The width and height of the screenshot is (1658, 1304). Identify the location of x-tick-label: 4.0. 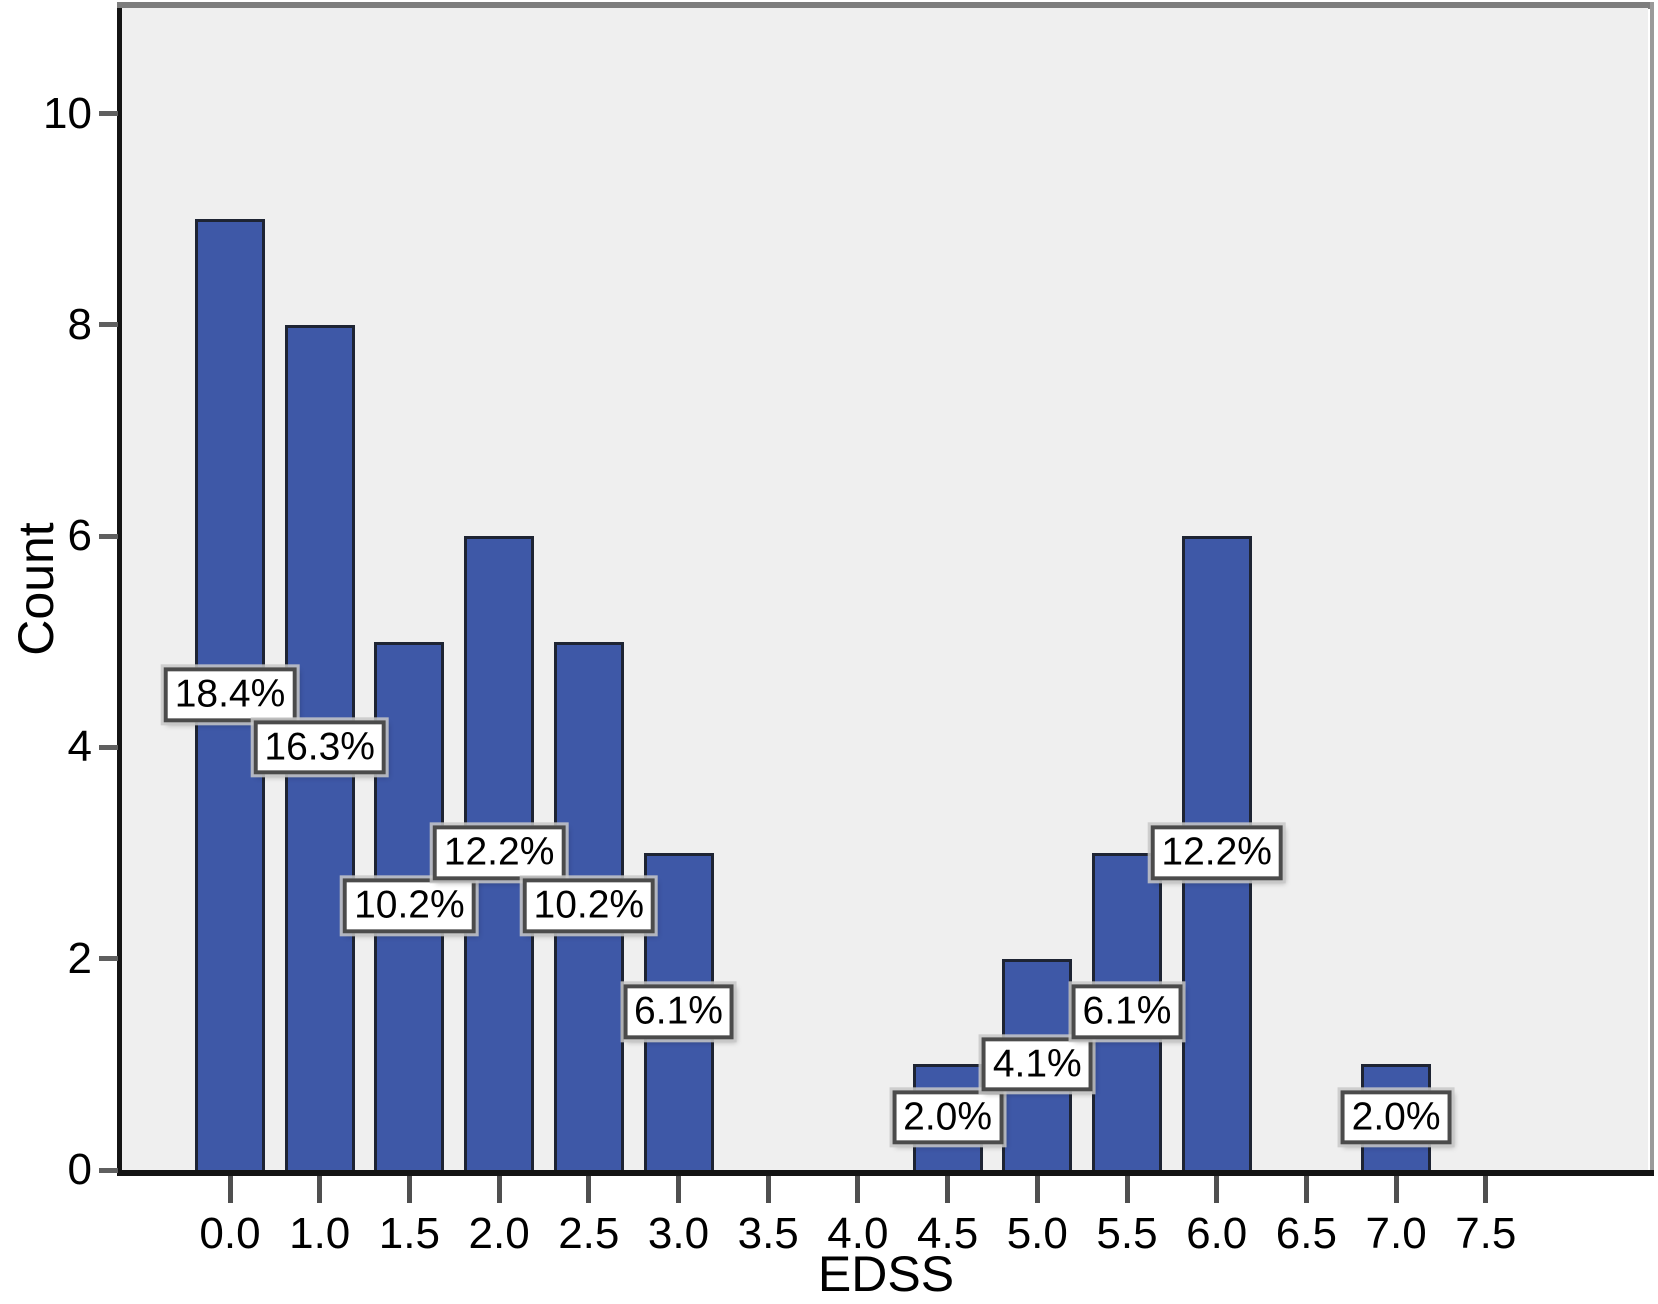
(858, 1233).